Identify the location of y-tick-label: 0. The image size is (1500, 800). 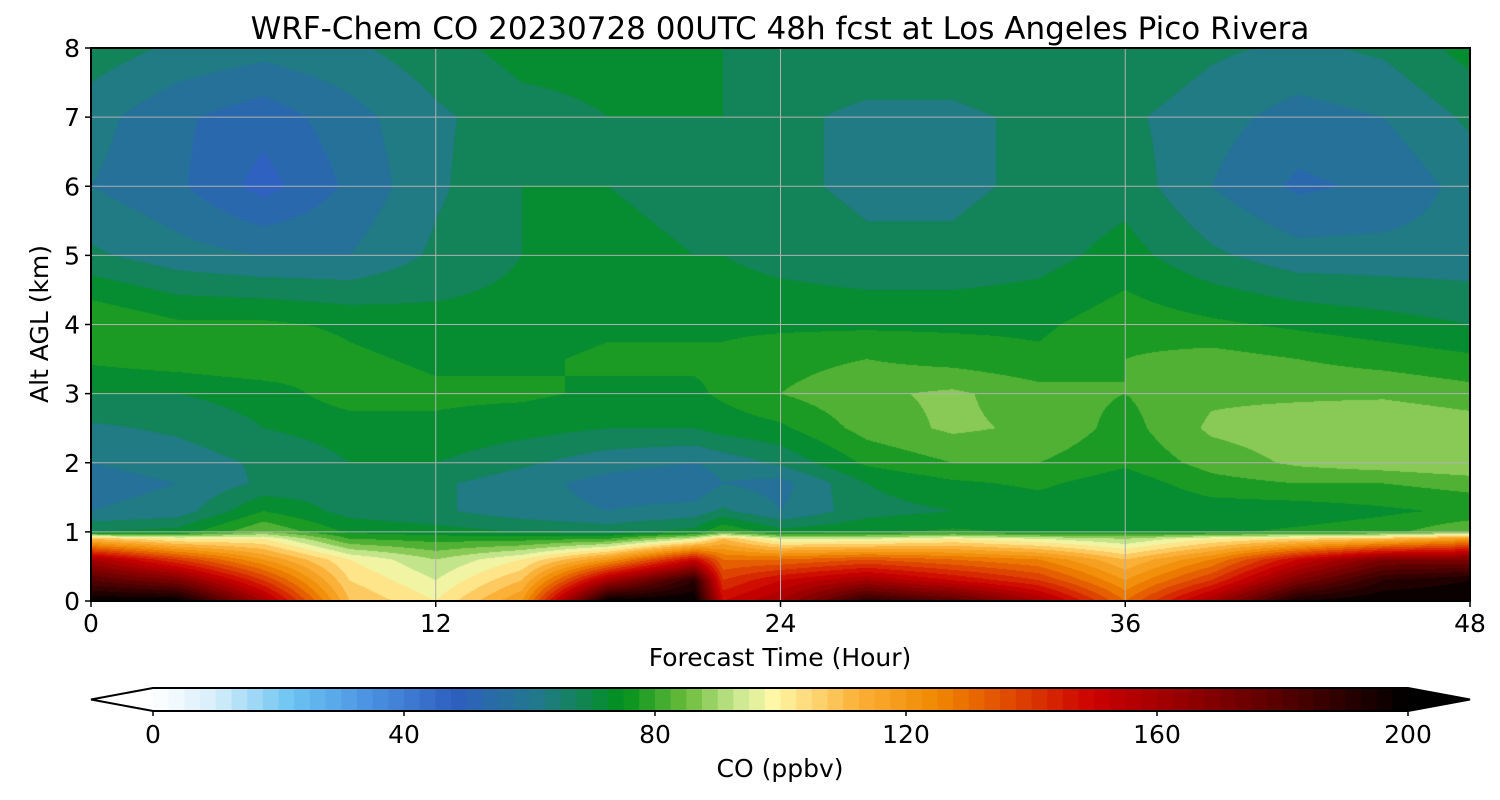
(72, 601).